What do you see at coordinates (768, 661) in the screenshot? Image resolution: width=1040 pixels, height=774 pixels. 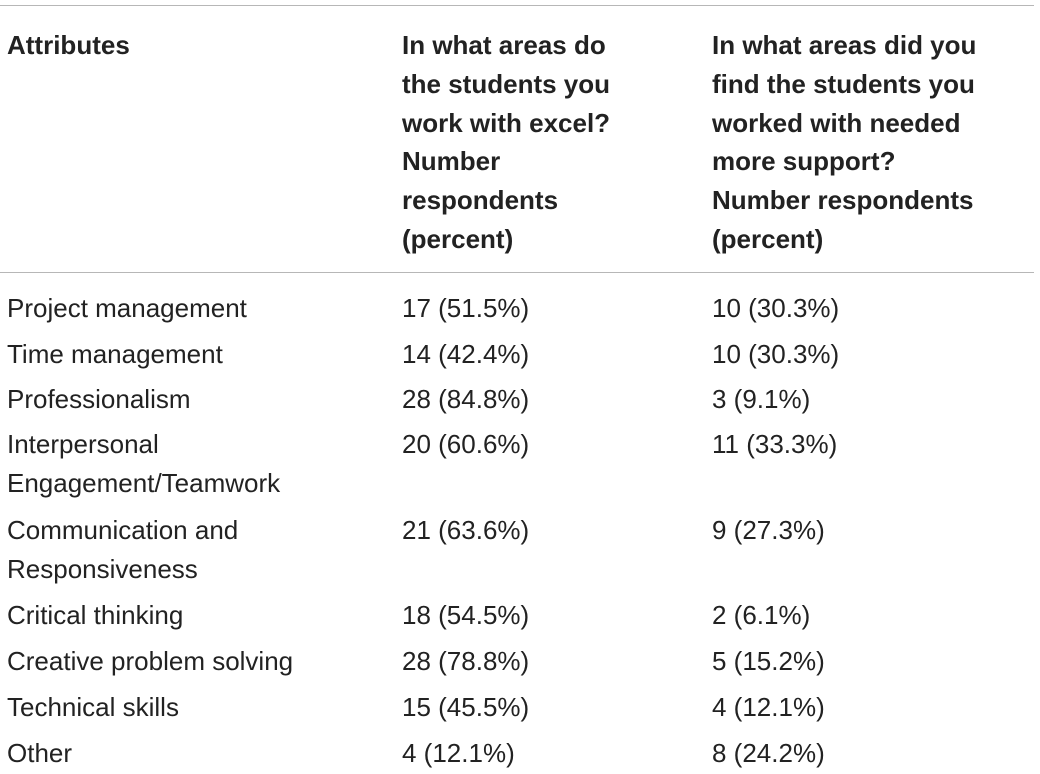 I see `support-cell: 5 (15.2%)` at bounding box center [768, 661].